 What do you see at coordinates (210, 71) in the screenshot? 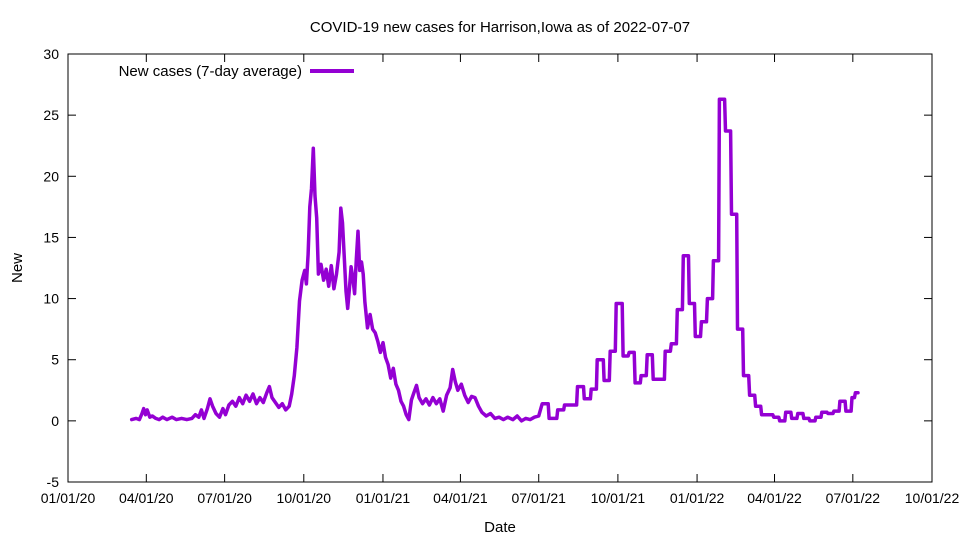
I see `legend-label: New cases (7-day average)` at bounding box center [210, 71].